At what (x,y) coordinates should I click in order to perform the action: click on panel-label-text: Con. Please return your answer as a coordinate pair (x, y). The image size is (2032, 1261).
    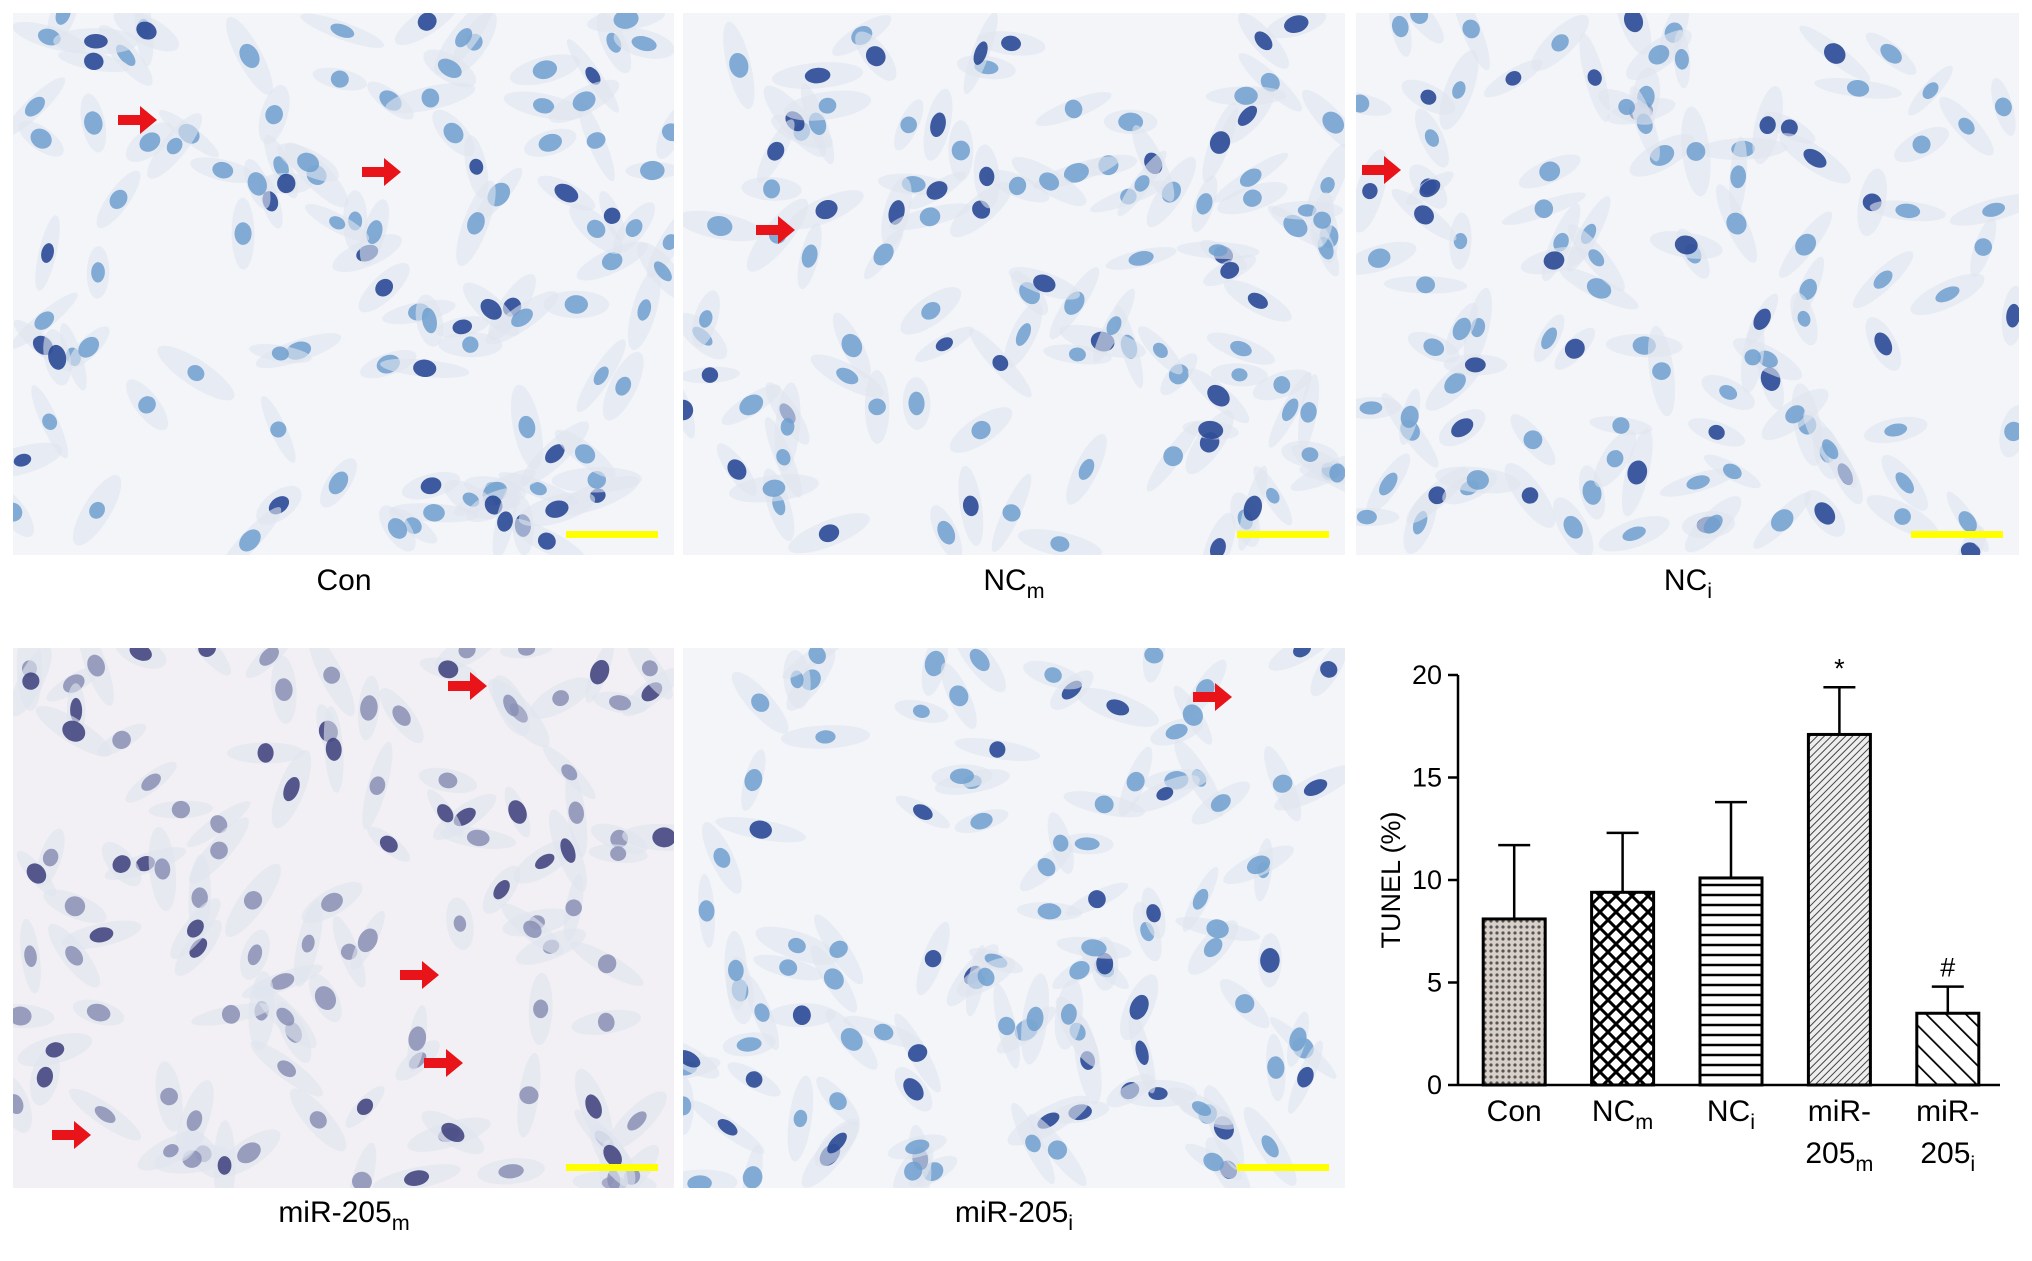
    Looking at the image, I should click on (343, 580).